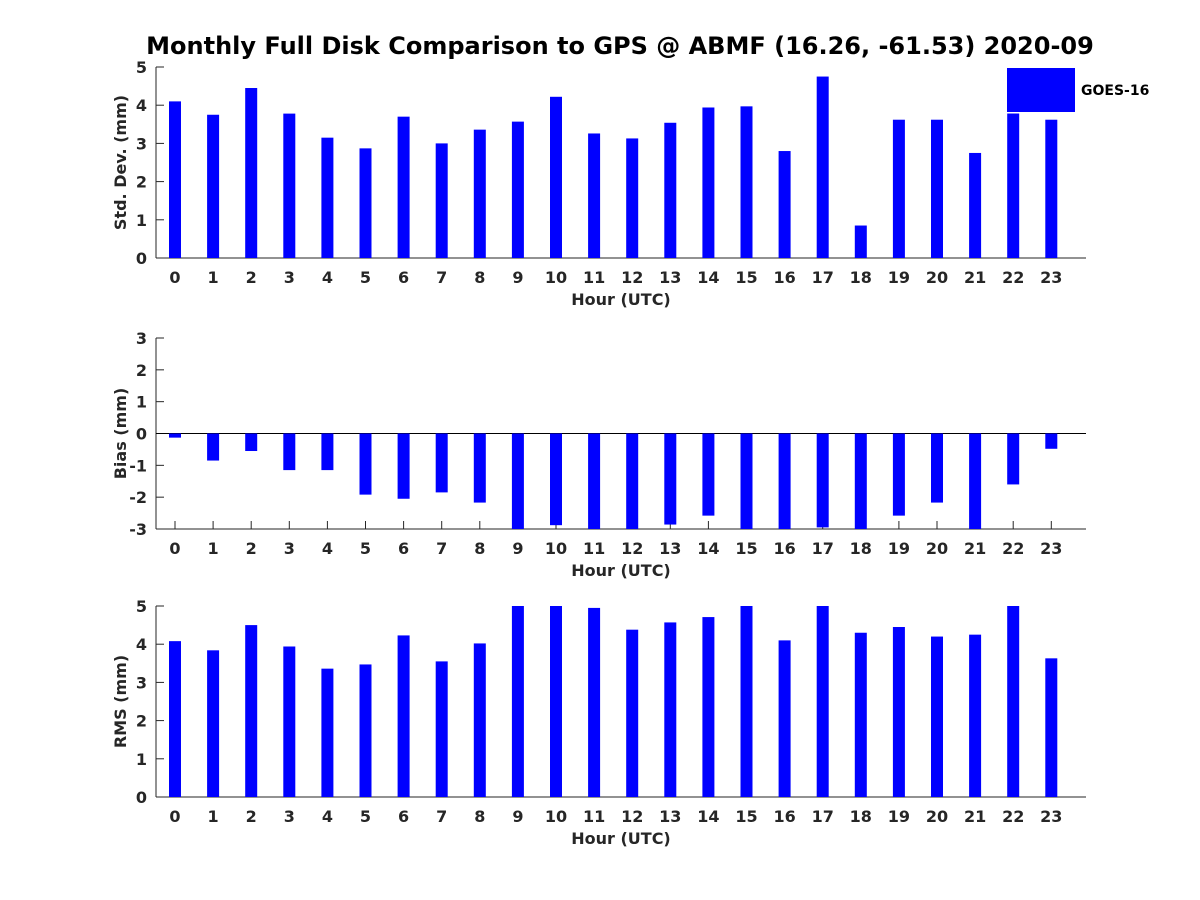 The height and width of the screenshot is (900, 1200). I want to click on bias-y-tick-label: 2, so click(141, 370).